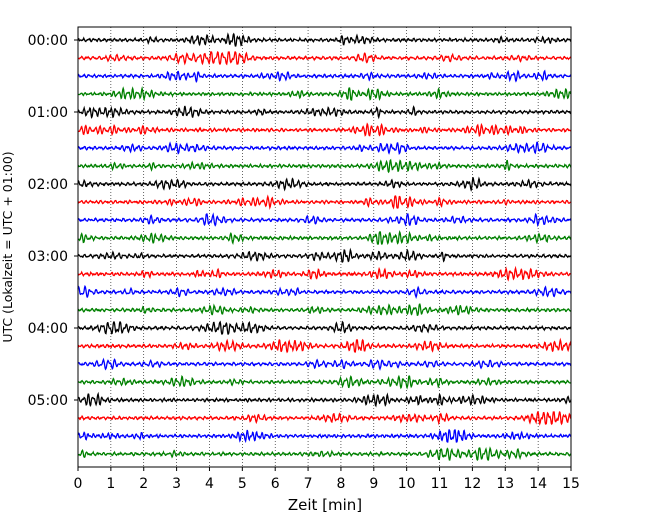  What do you see at coordinates (48, 329) in the screenshot?
I see `y-tick-label: 04:00` at bounding box center [48, 329].